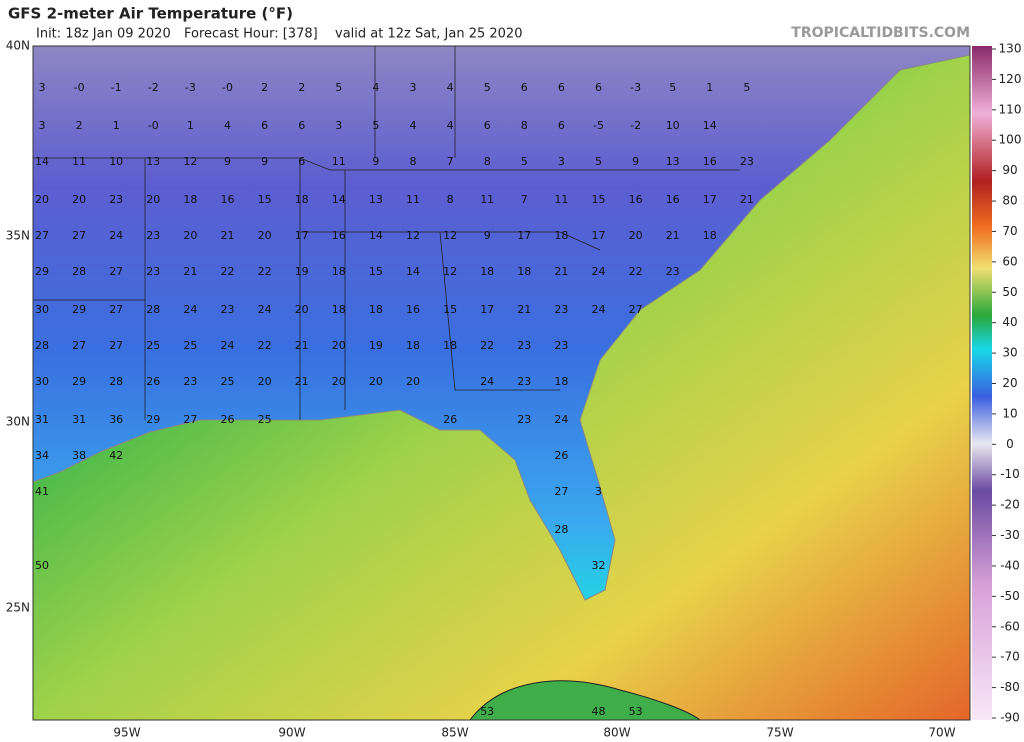  Describe the element at coordinates (941, 733) in the screenshot. I see `lon-label: 70W` at that location.